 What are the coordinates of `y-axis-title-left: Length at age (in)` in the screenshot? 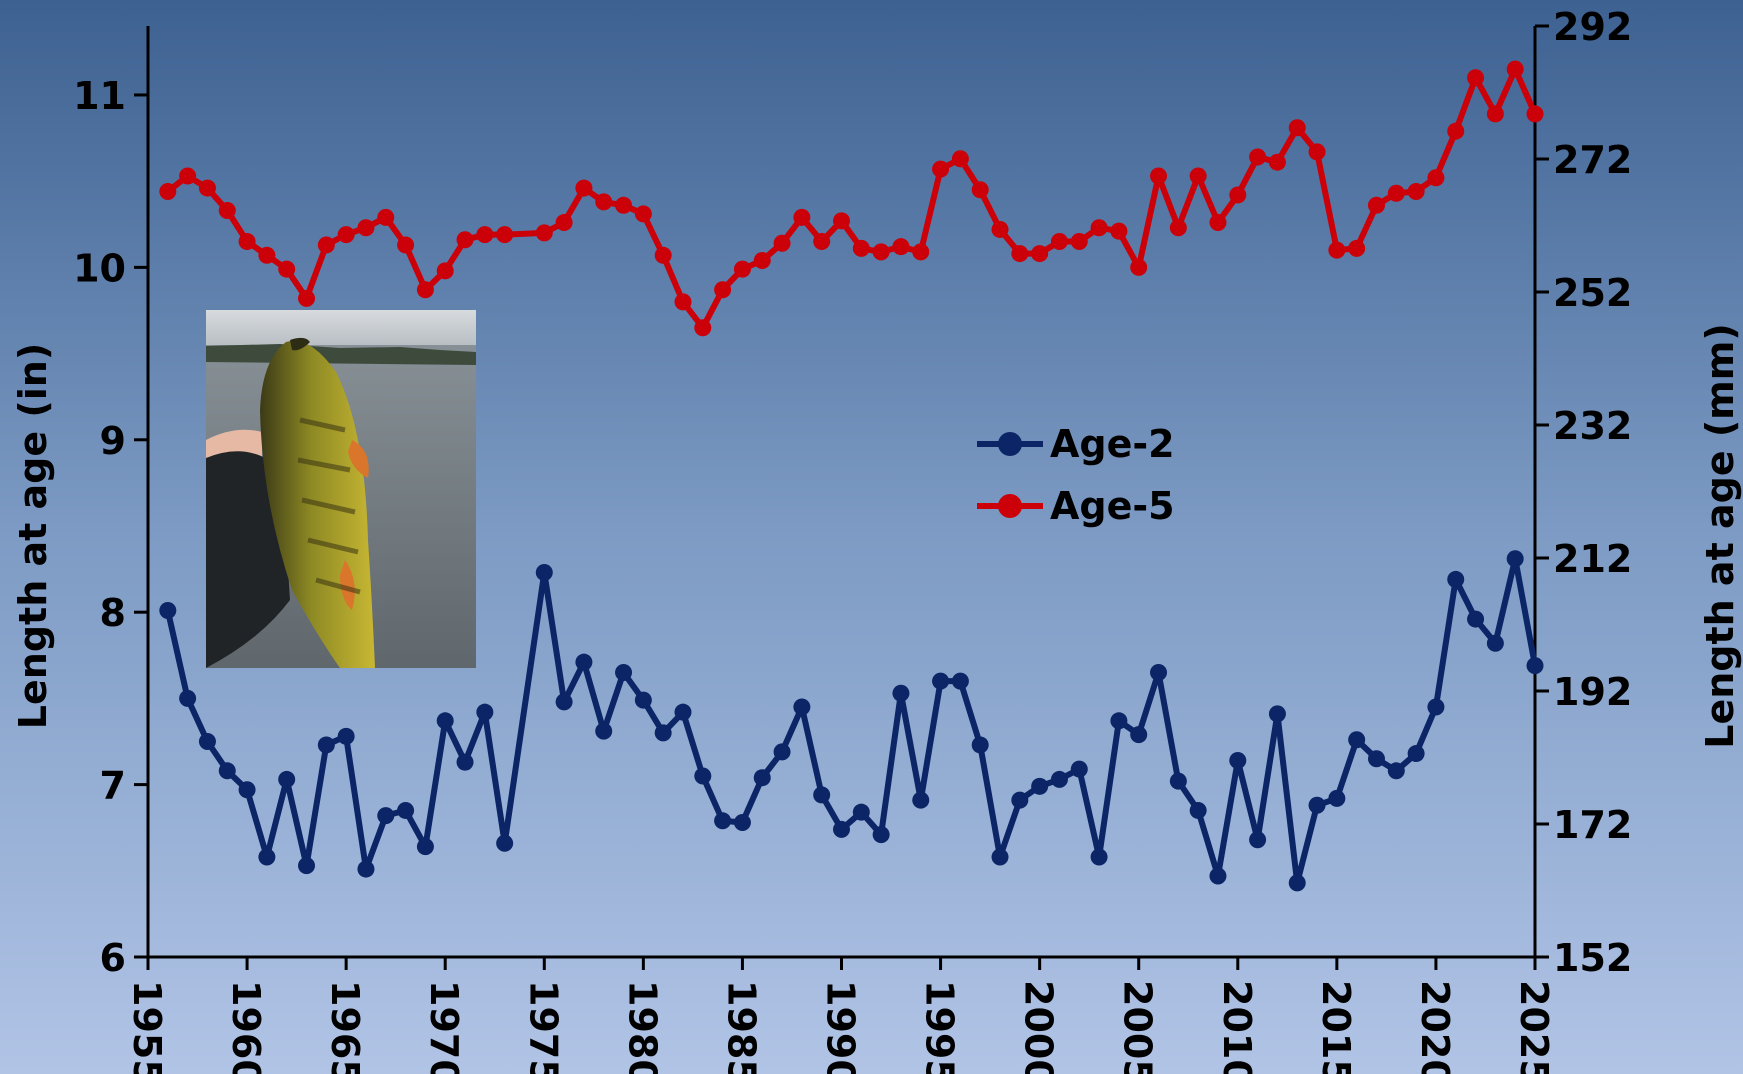 It's located at (33, 536).